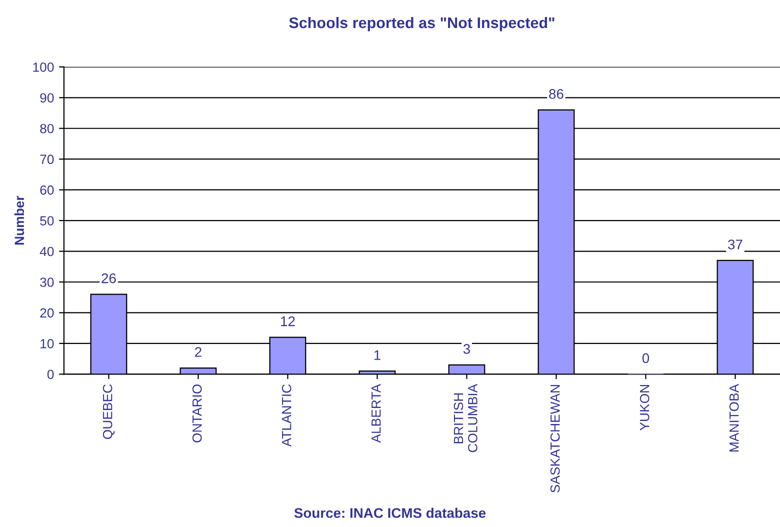 This screenshot has width=780, height=527. I want to click on data-label: 2, so click(198, 352).